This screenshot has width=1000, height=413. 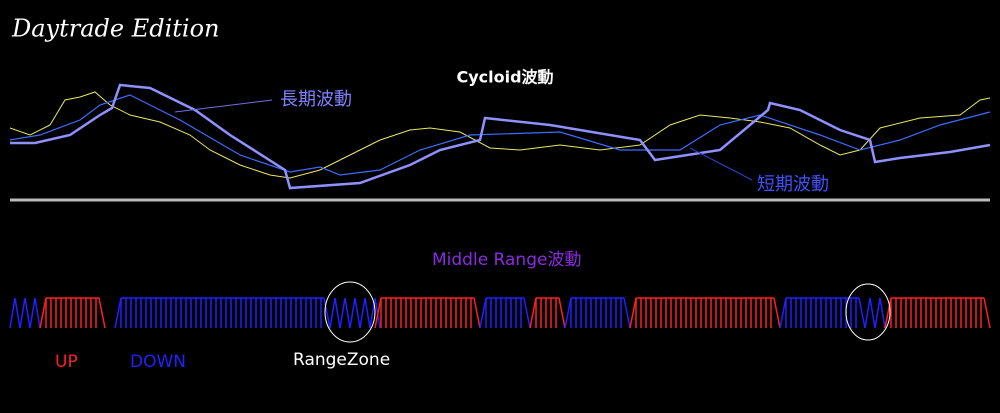 I want to click on up-label: UP, so click(x=66, y=362).